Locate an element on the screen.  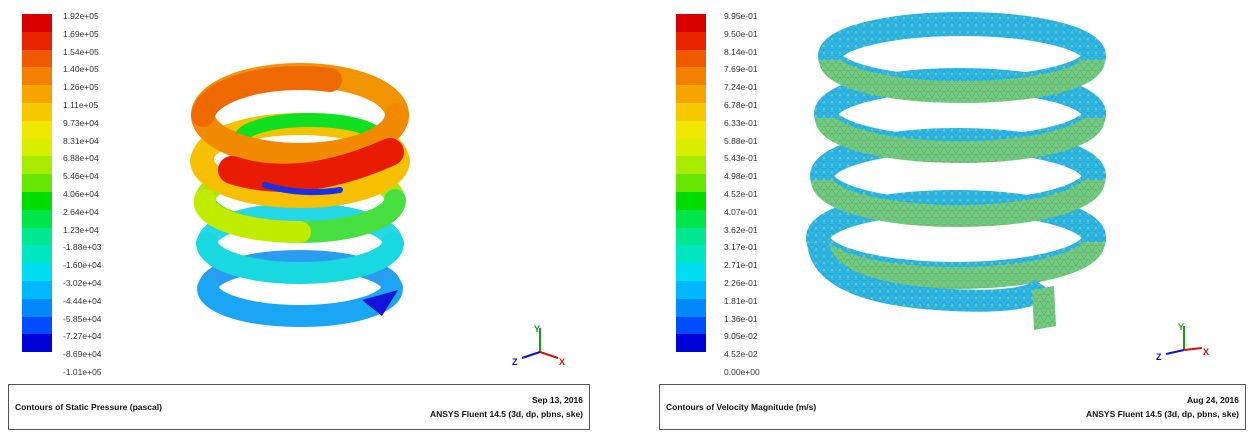
legend-value: 6.88e+04 is located at coordinates (81, 158).